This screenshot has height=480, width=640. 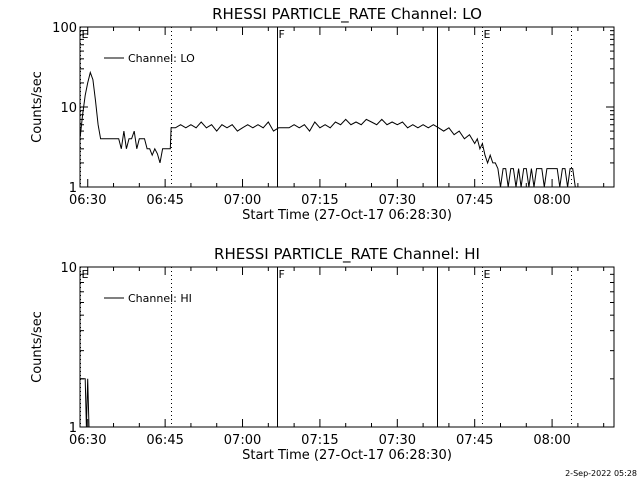 What do you see at coordinates (347, 14) in the screenshot?
I see `chart-title: RHESSI PARTICLE_RATE Channel: LO` at bounding box center [347, 14].